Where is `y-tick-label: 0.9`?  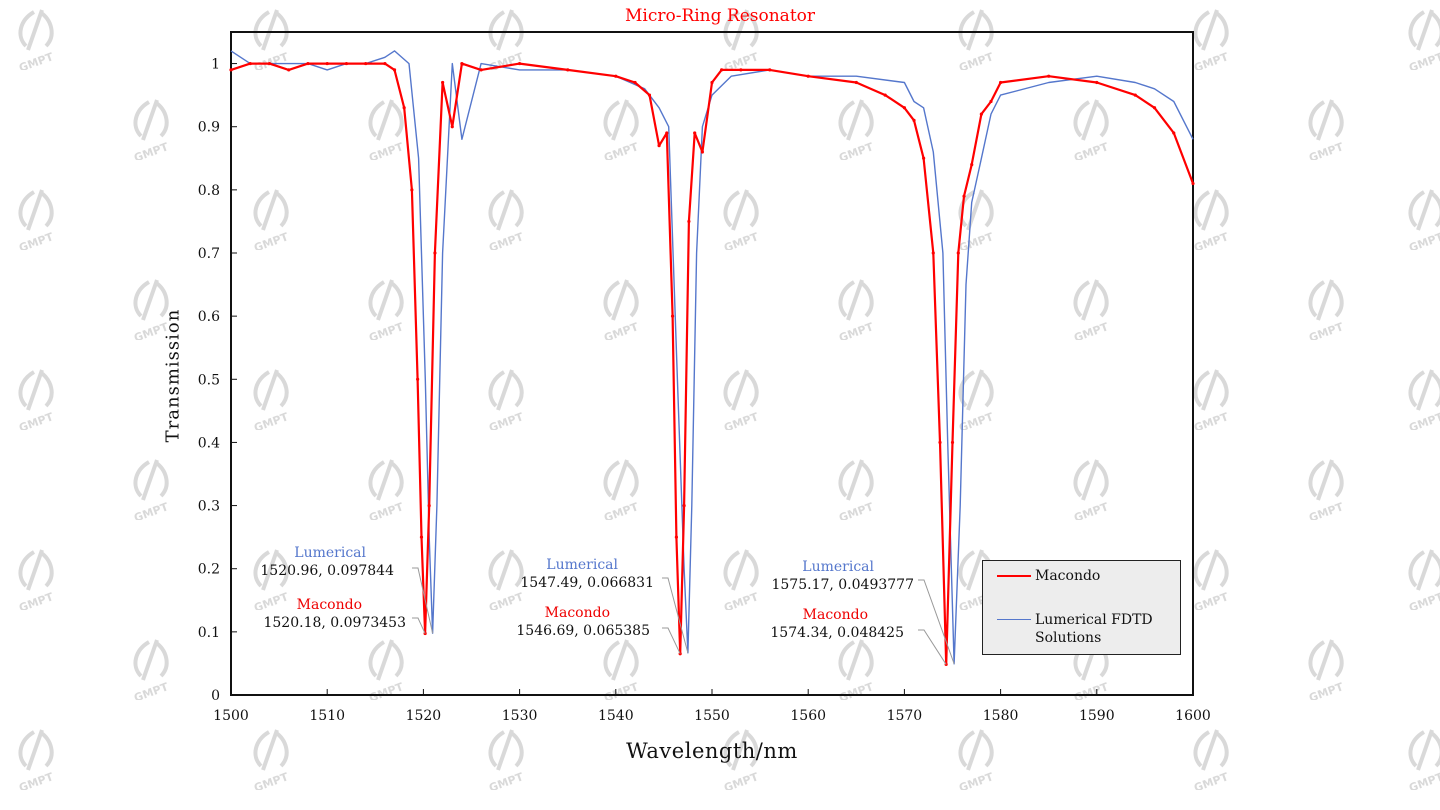 y-tick-label: 0.9 is located at coordinates (209, 128).